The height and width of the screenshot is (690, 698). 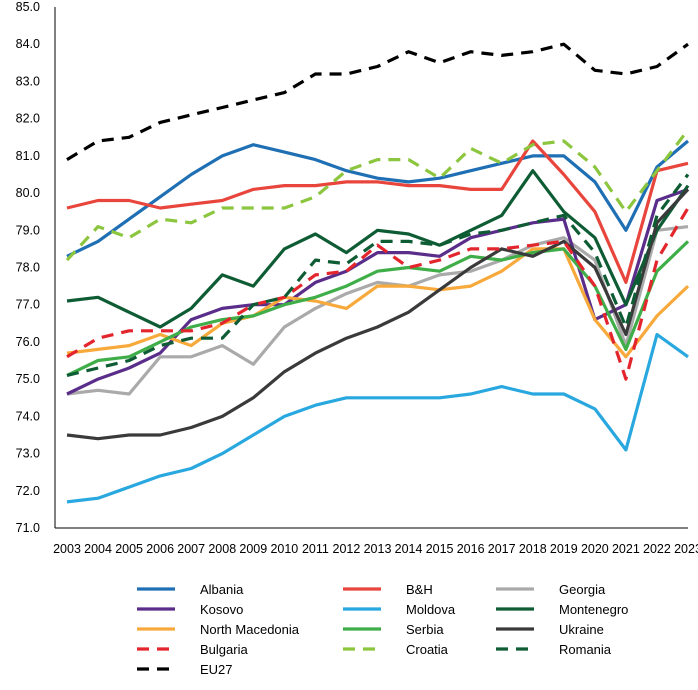 I want to click on y-tick-label: 73.0, so click(x=28, y=454).